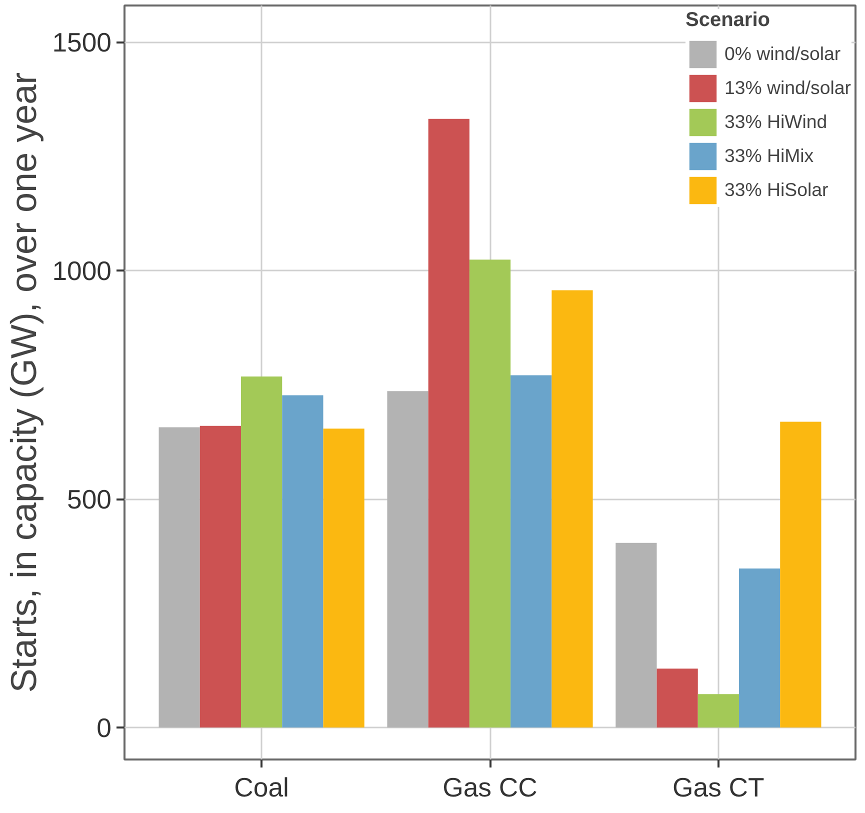  I want to click on legend-label: 33% HiMix, so click(769, 156).